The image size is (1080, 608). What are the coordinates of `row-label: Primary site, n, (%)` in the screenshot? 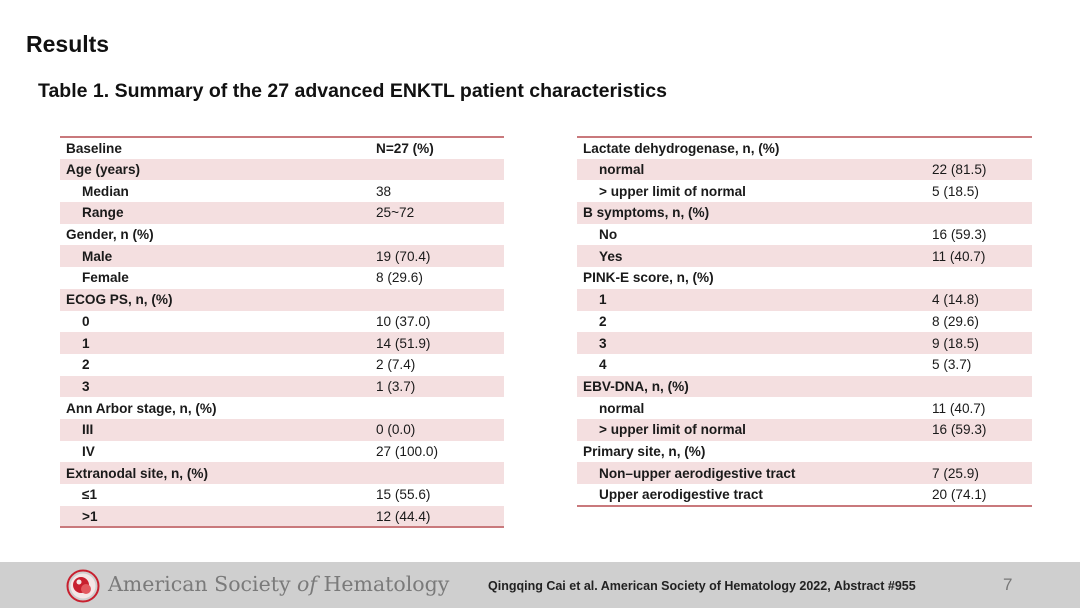 It's located at (644, 451).